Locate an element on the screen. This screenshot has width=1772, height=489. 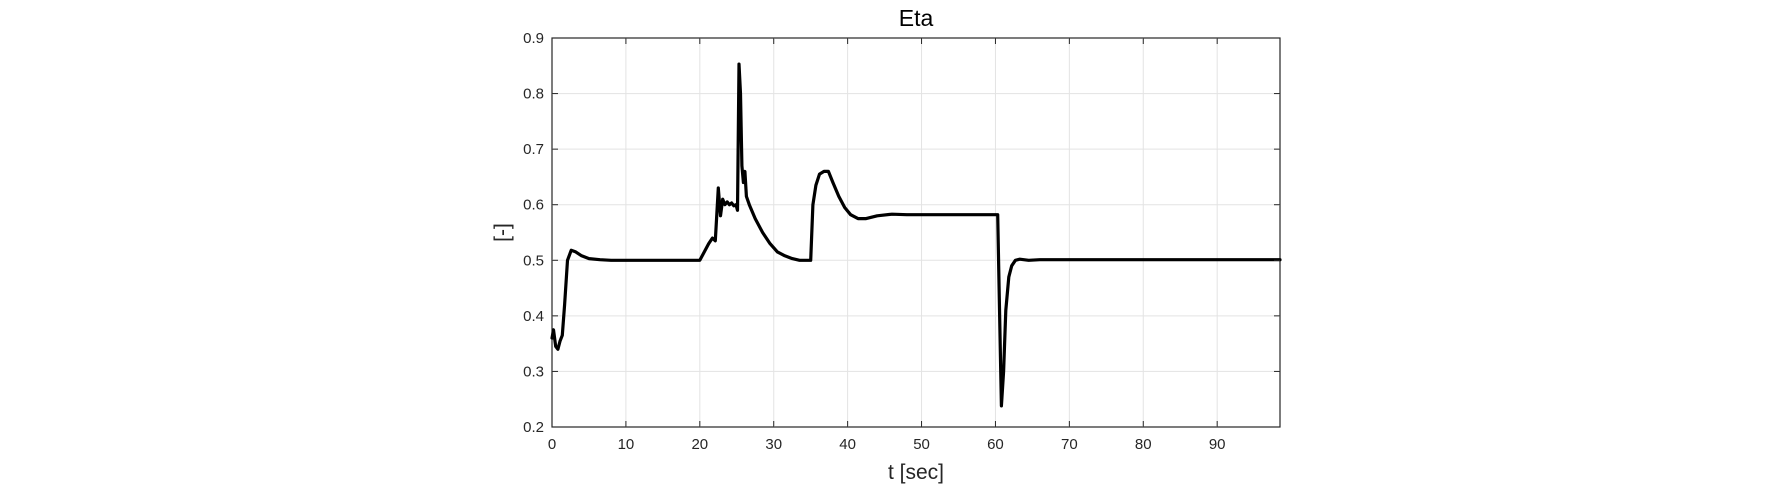
x-axis-label: t [sec] is located at coordinates (916, 472).